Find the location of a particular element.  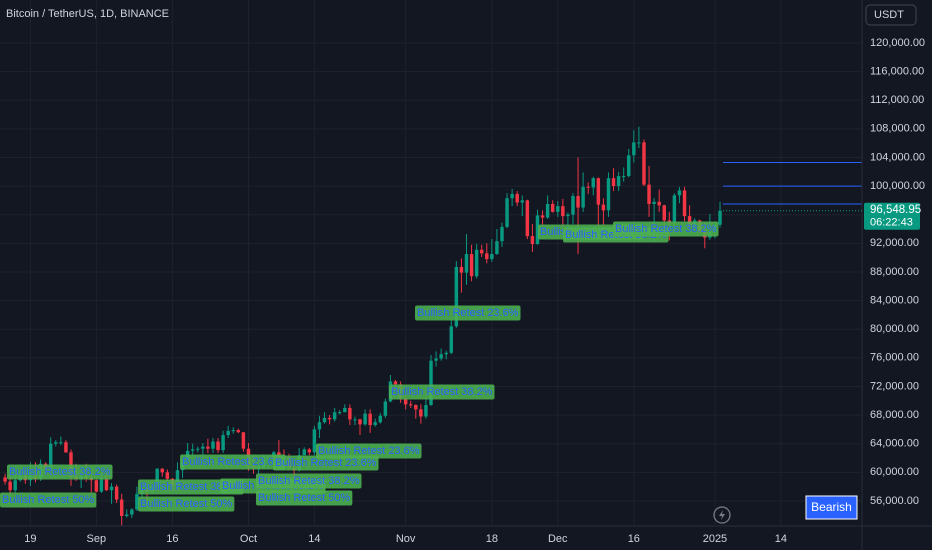

y-tick-label: 72,000.00 is located at coordinates (894, 386).